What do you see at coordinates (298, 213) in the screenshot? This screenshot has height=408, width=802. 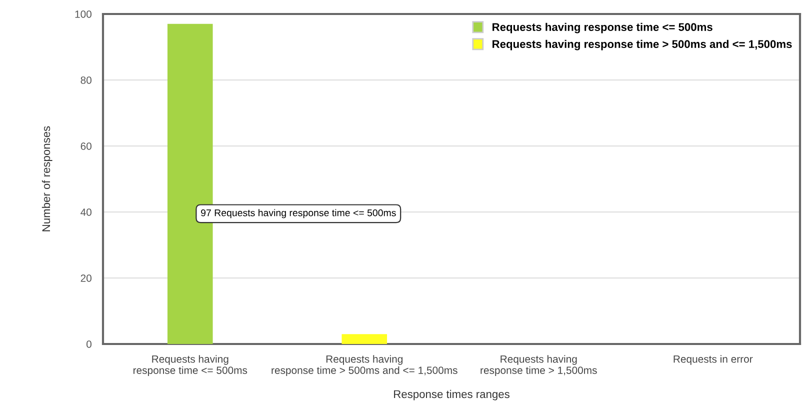 I see `annotation: 97 Requests having response time <= 500ms` at bounding box center [298, 213].